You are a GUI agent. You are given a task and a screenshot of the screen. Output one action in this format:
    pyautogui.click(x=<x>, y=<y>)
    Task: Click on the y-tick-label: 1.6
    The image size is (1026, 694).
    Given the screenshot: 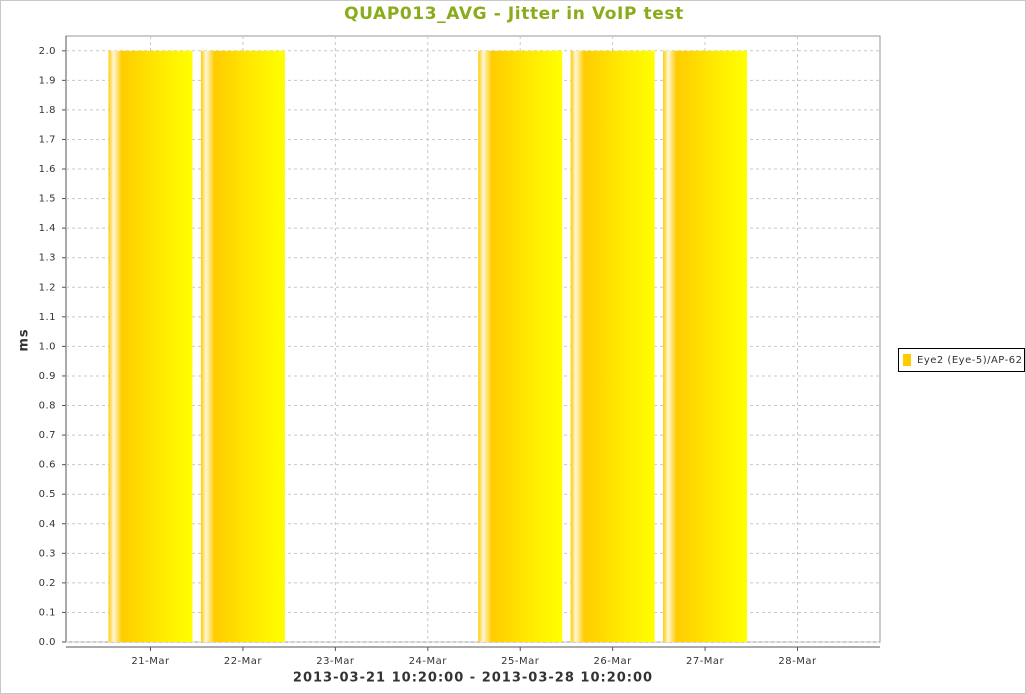 What is the action you would take?
    pyautogui.click(x=47, y=169)
    